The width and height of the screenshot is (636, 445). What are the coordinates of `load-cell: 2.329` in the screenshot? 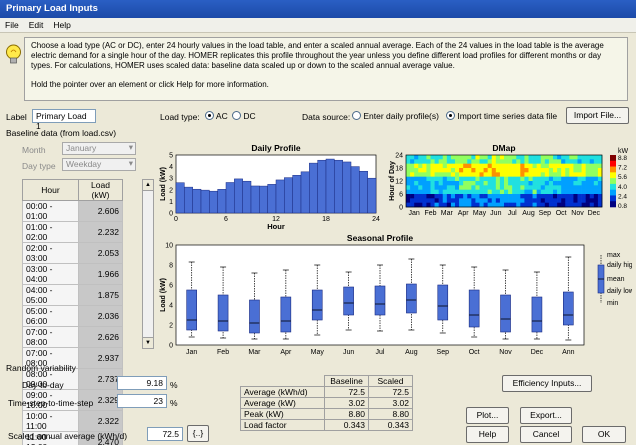 It's located at (100, 400).